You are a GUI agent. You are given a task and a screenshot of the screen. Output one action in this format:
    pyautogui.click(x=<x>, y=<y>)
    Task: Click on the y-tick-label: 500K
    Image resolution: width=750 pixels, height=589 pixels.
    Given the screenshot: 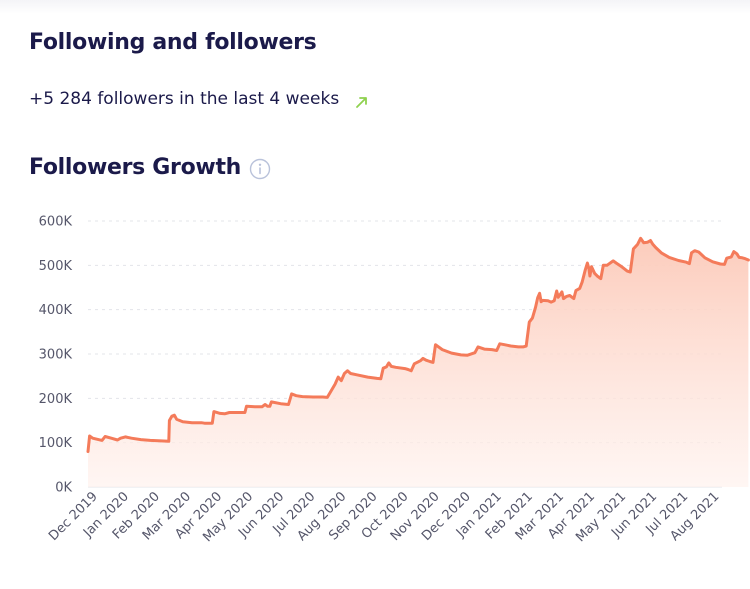 What is the action you would take?
    pyautogui.click(x=56, y=266)
    